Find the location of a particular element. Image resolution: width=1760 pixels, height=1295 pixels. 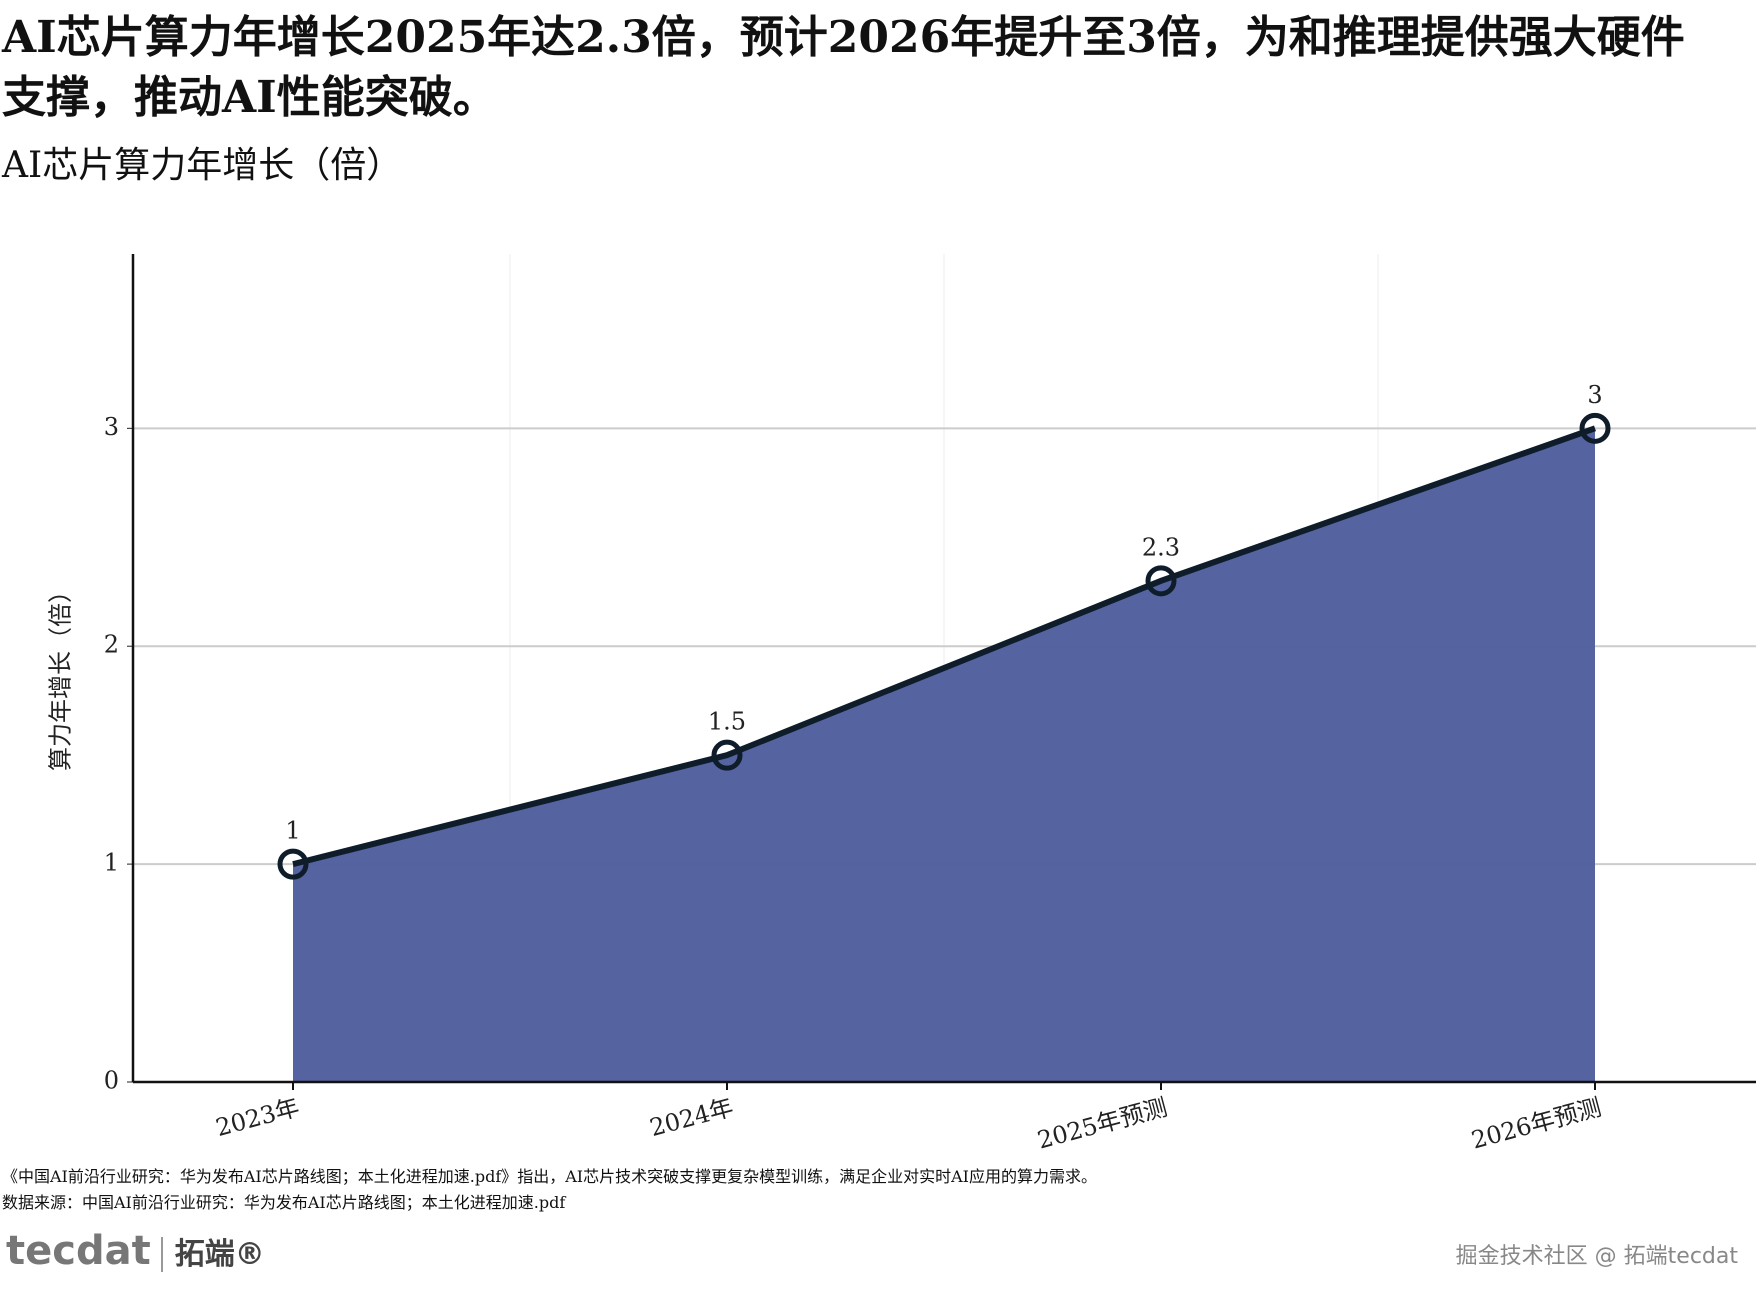

y-tick-label: 1 is located at coordinates (111, 863).